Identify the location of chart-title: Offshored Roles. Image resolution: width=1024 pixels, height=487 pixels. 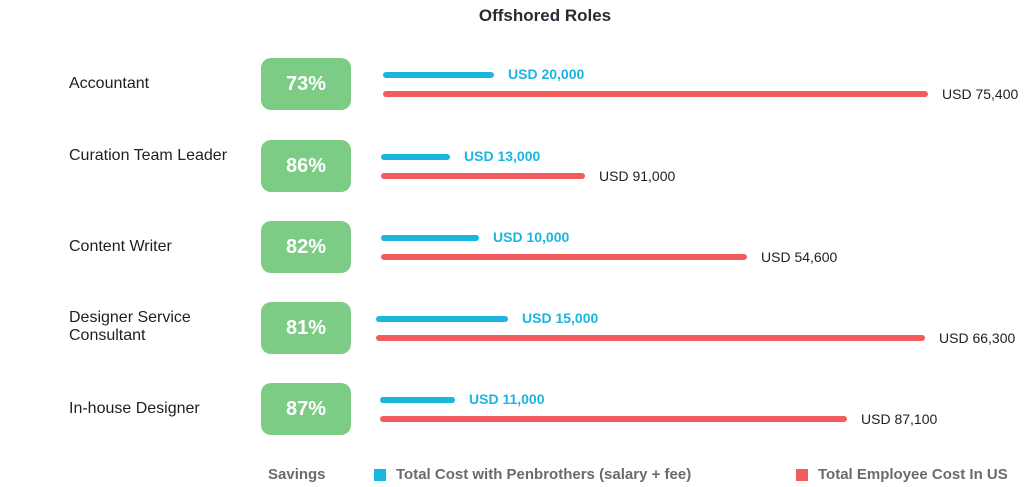
(545, 15).